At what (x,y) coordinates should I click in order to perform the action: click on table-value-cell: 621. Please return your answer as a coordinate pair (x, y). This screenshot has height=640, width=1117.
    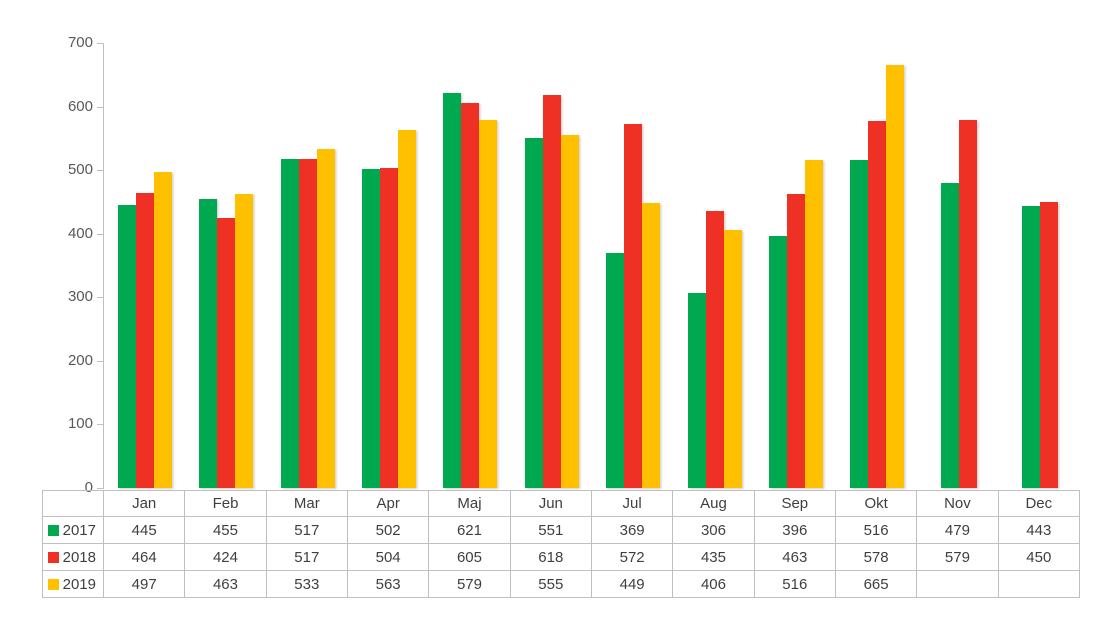
    Looking at the image, I should click on (469, 530).